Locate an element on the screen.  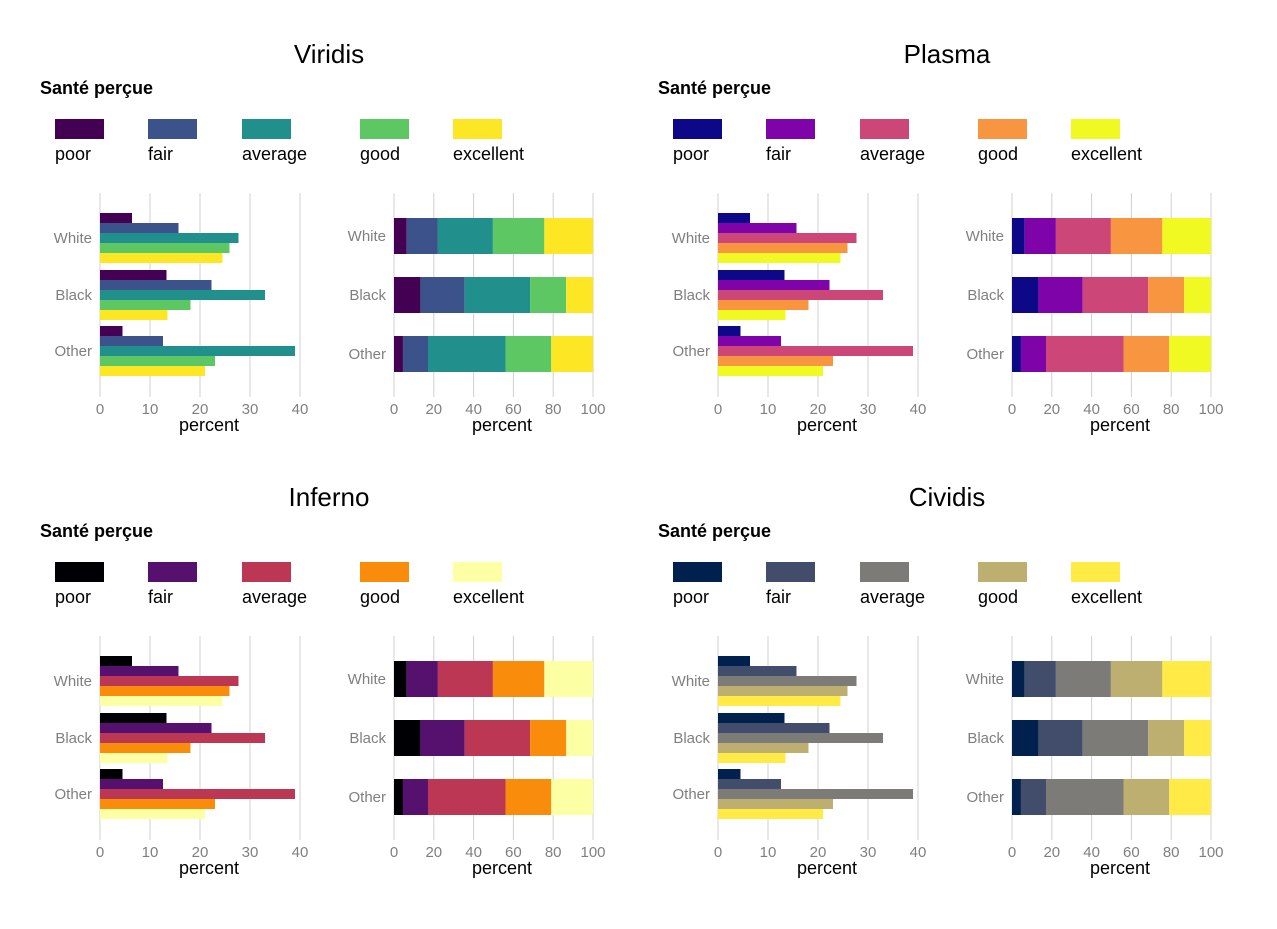
legend-label-excellent: excellent is located at coordinates (488, 597).